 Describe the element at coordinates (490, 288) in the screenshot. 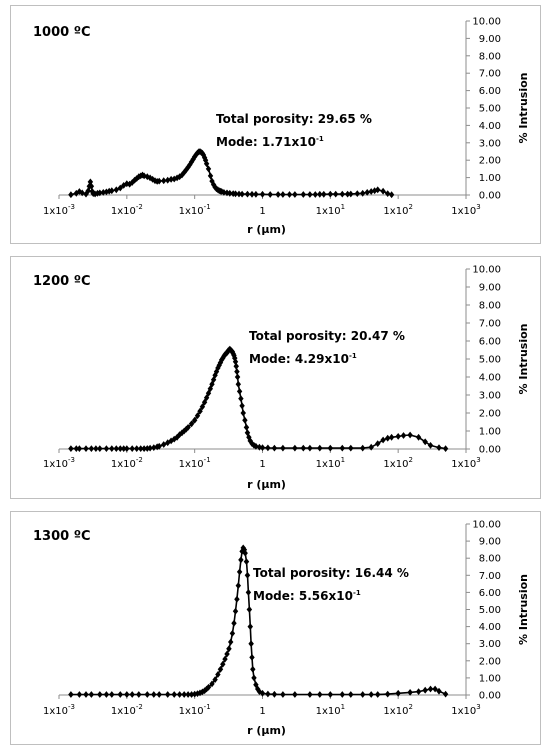

I see `y-tick-label: 9.00` at that location.